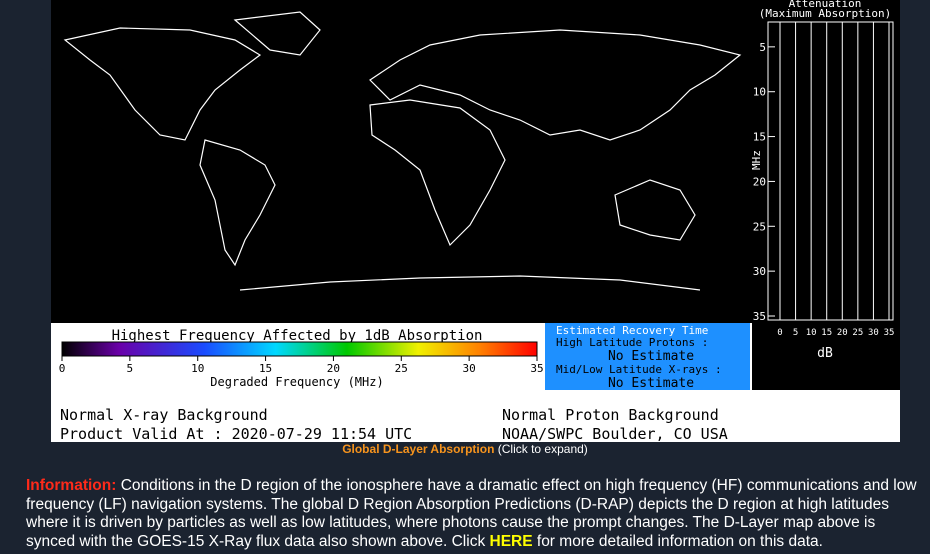  I want to click on colorbar-label: Degraded Frequency (MHz), so click(296, 382).